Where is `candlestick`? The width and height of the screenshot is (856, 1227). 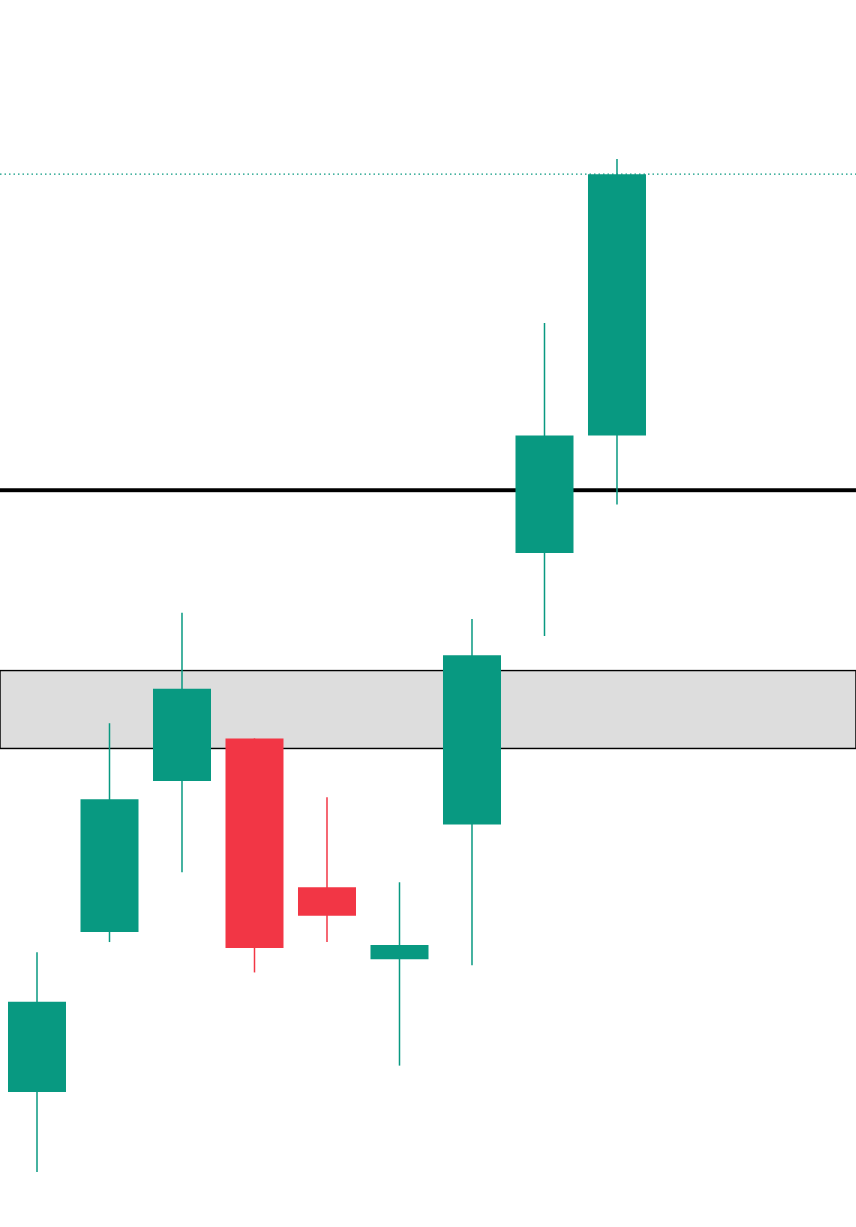 candlestick is located at coordinates (399, 974).